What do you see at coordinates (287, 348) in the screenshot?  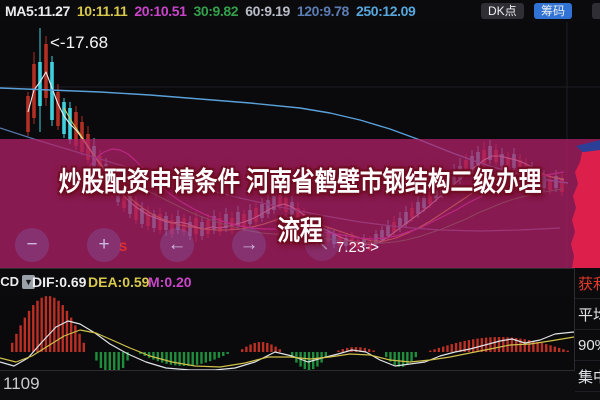 I see `macd-line-DEA` at bounding box center [287, 348].